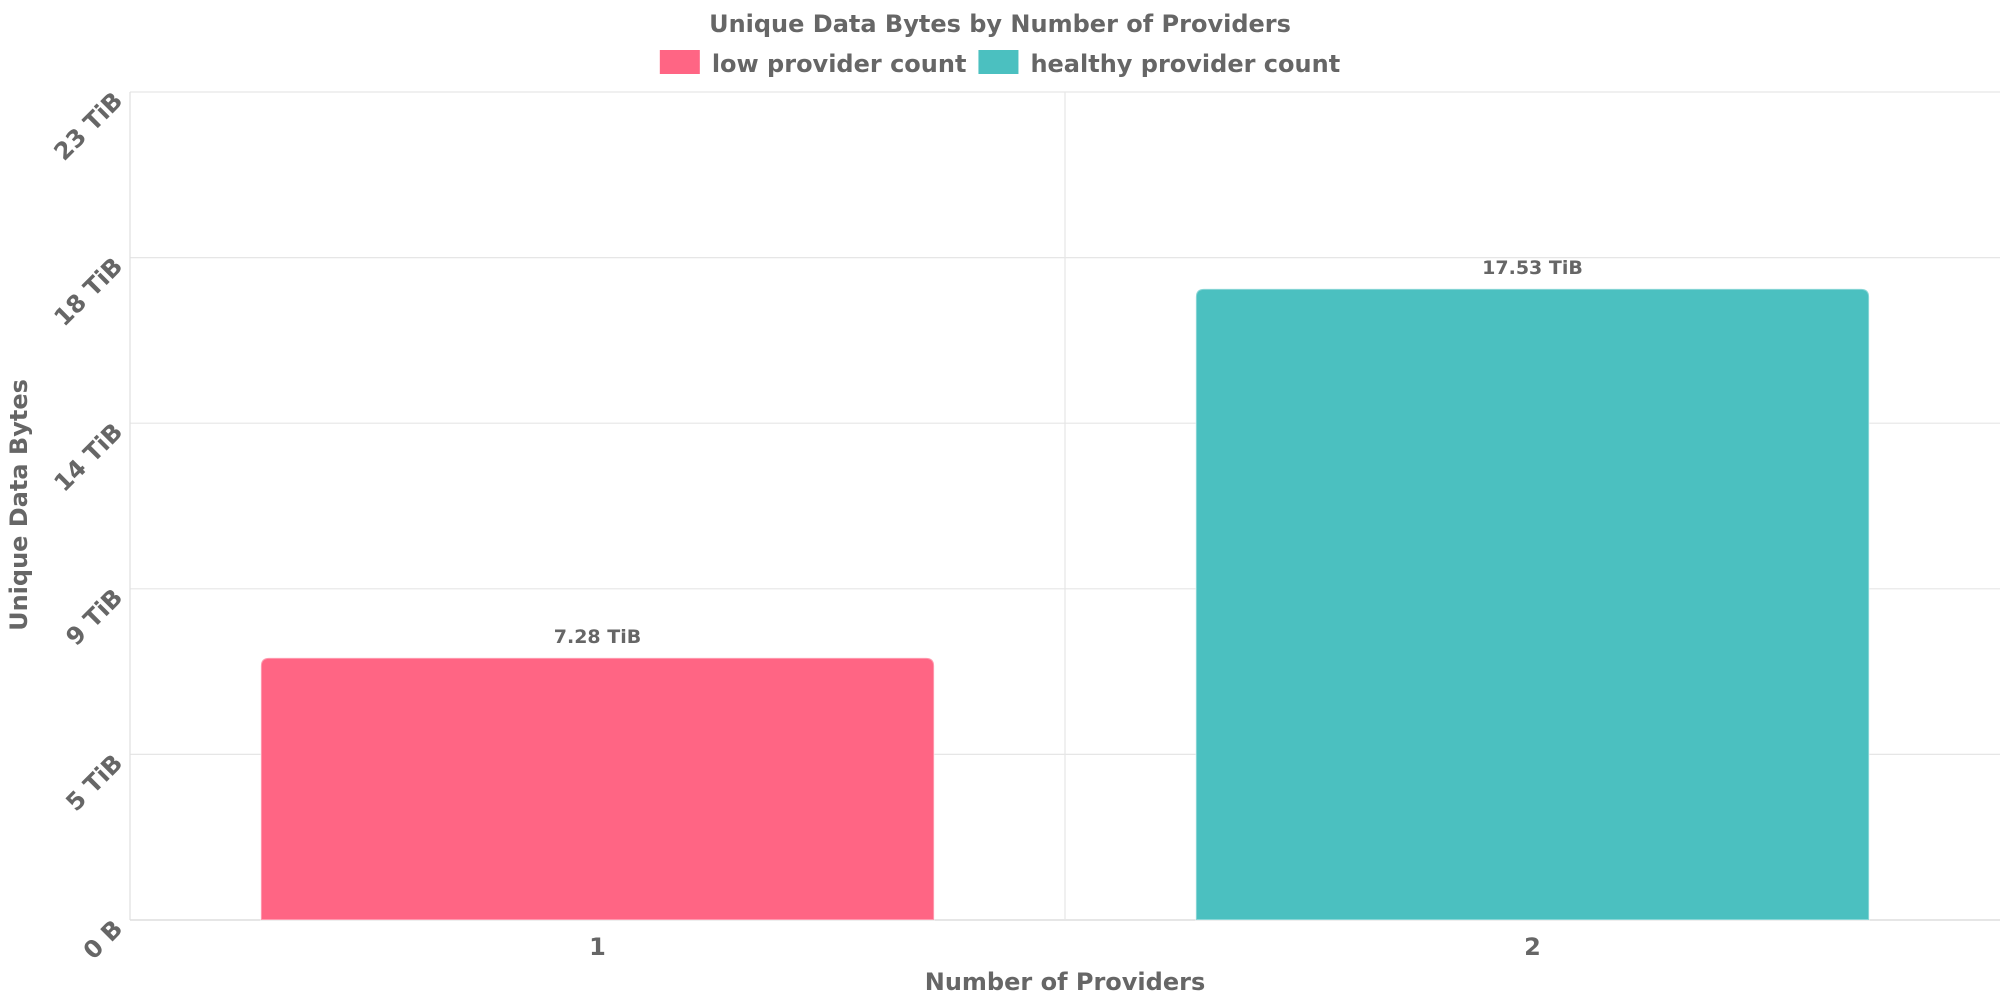 The height and width of the screenshot is (1000, 2000). I want to click on chart-title: Unique Data Bytes by Number of Providers, so click(1000, 24).